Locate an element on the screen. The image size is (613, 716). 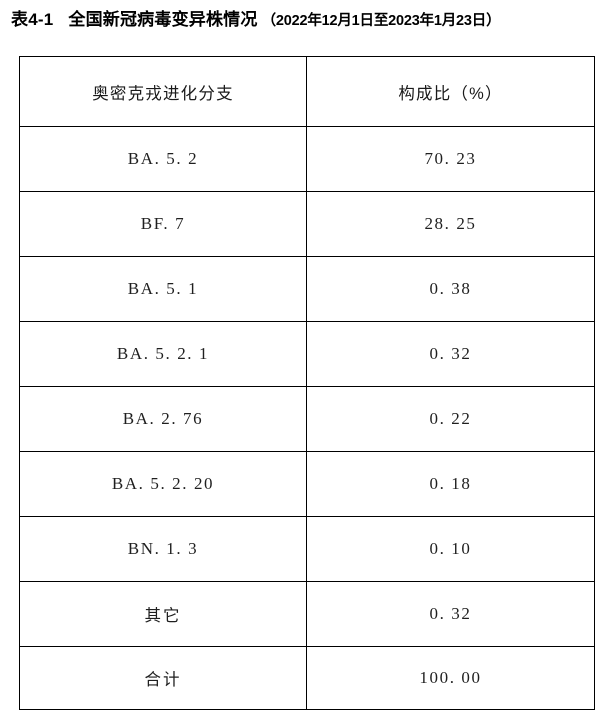
table-caption: 表4-1 全国新冠病毒变异株情况 （2022年12月1日至2023年1月23日） is located at coordinates (312, 20).